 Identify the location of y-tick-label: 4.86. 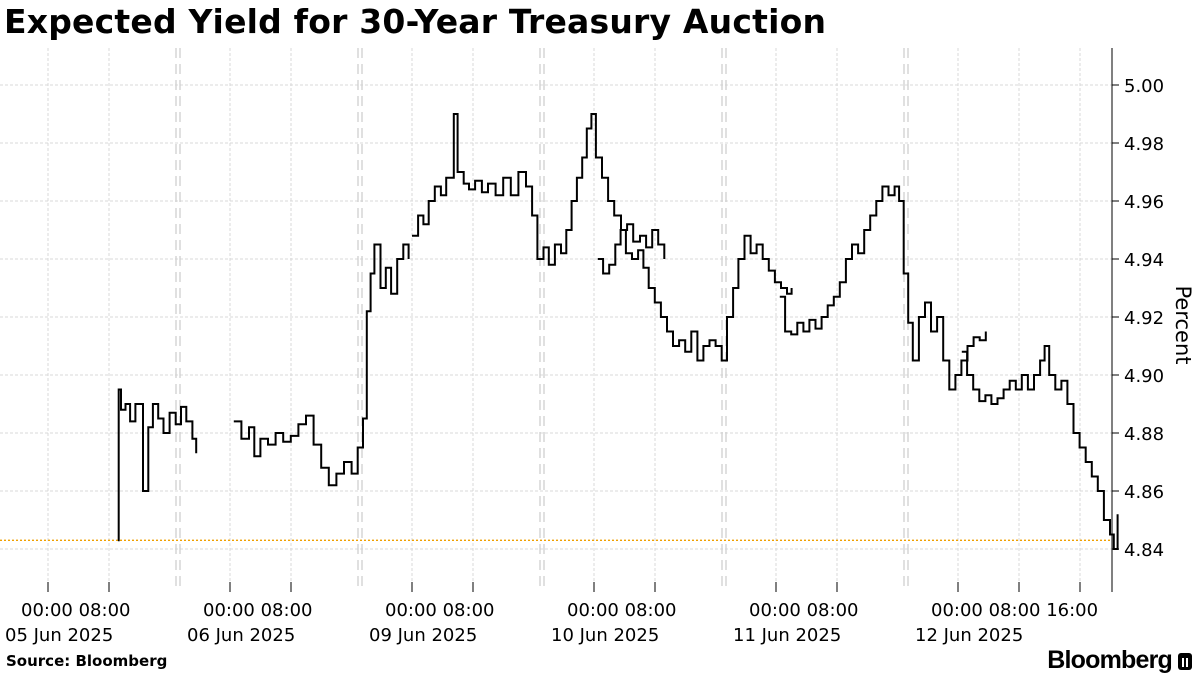
(1144, 492).